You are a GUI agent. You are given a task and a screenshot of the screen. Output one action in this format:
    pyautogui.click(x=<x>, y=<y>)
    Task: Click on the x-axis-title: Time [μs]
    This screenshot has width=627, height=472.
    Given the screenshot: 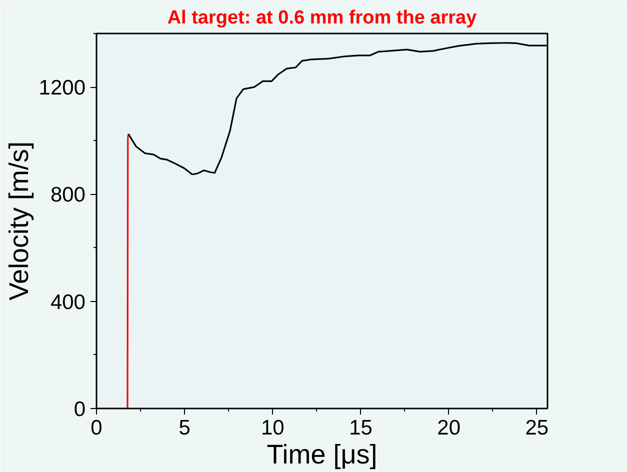 What is the action you would take?
    pyautogui.click(x=322, y=455)
    